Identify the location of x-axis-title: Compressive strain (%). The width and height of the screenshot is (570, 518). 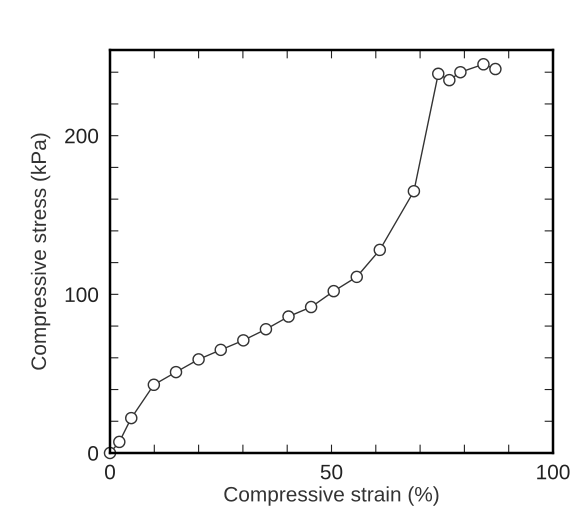
(331, 496).